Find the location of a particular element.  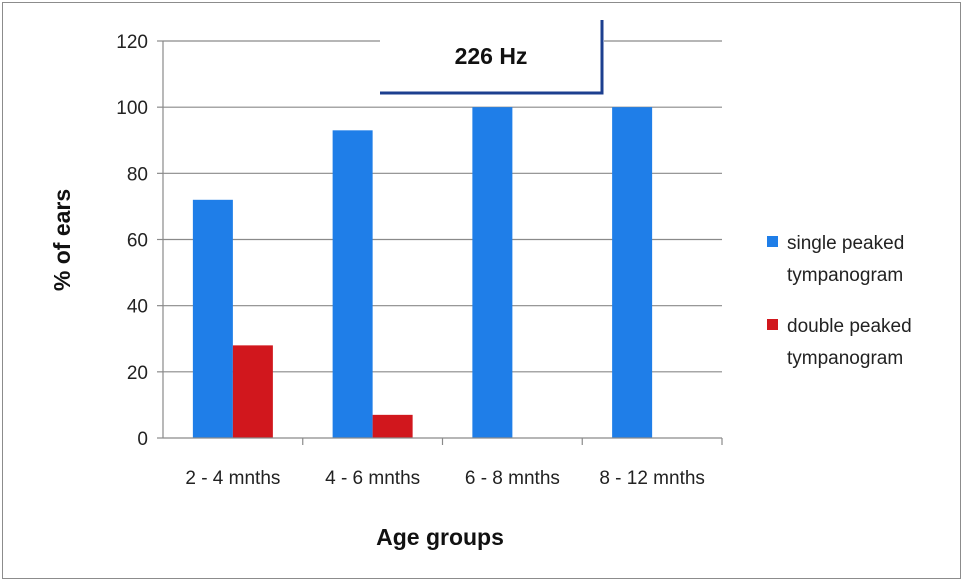

frequency-annotation: 226 Hz is located at coordinates (492, 58).